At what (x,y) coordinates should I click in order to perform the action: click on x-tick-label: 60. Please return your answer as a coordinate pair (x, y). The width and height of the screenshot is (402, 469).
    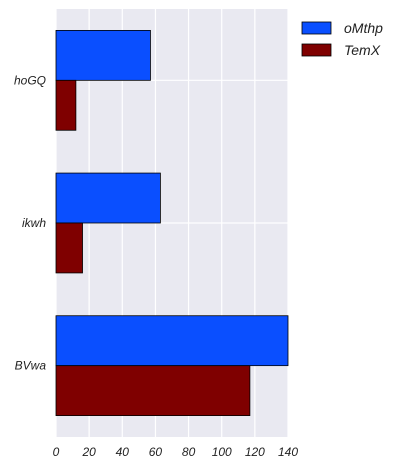
    Looking at the image, I should click on (156, 452).